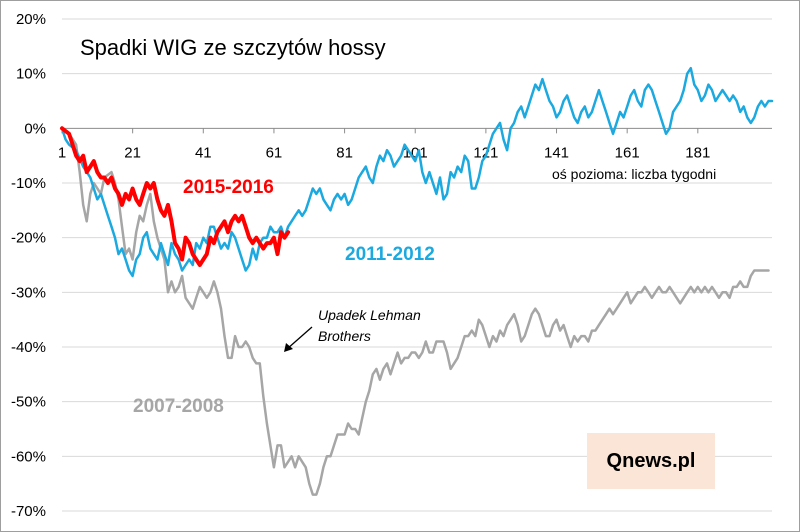 The image size is (800, 532). Describe the element at coordinates (28, 292) in the screenshot. I see `y-tick-label: -30%` at that location.